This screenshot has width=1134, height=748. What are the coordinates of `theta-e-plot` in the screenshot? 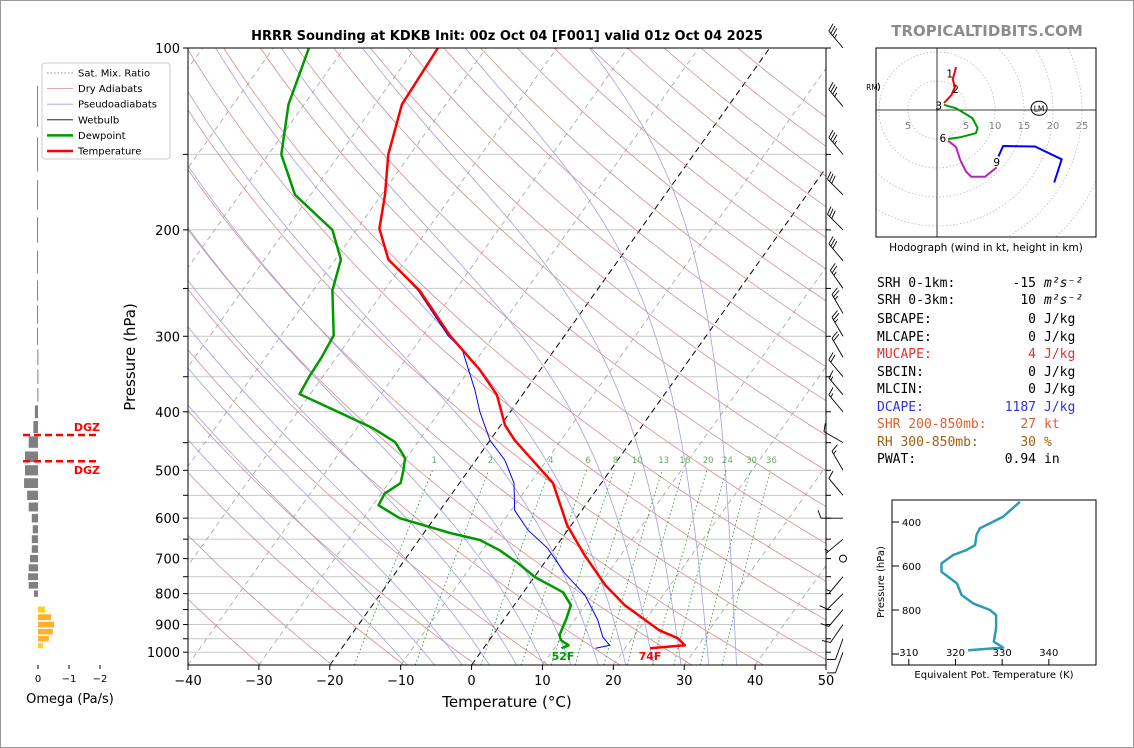 It's located at (980, 576).